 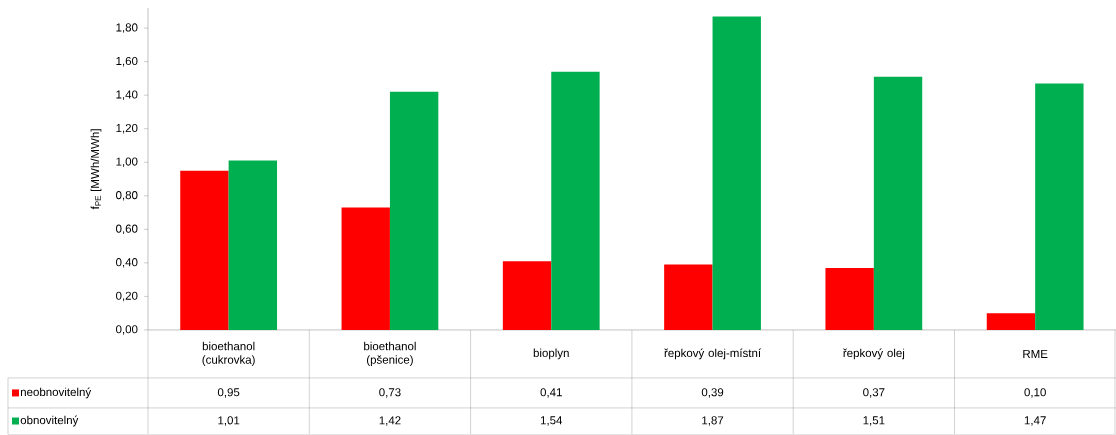 What do you see at coordinates (127, 162) in the screenshot?
I see `y-tick-label: 1,00` at bounding box center [127, 162].